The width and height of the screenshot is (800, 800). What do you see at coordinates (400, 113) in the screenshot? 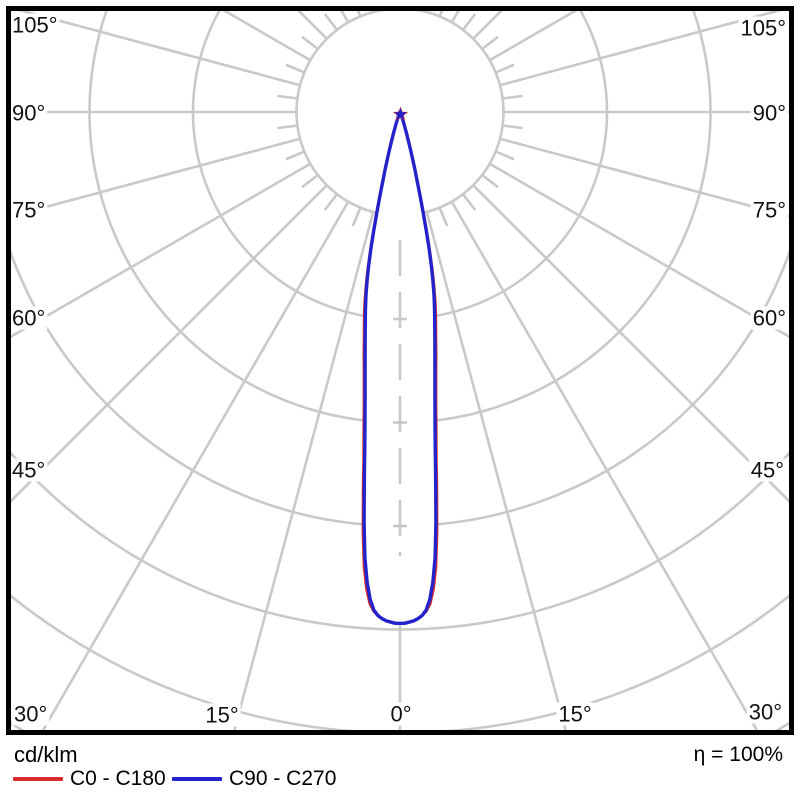
I see `beam-peak-marker-c90-star-icon` at bounding box center [400, 113].